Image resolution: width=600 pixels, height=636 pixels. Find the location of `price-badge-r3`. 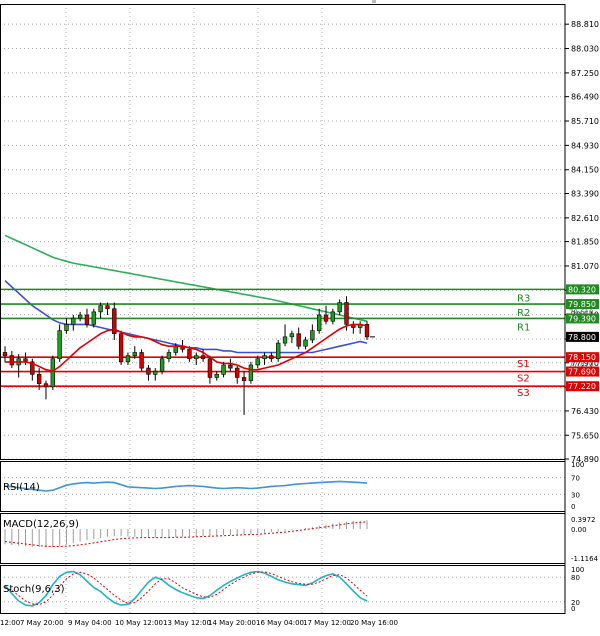

price-badge-r3 is located at coordinates (582, 289).